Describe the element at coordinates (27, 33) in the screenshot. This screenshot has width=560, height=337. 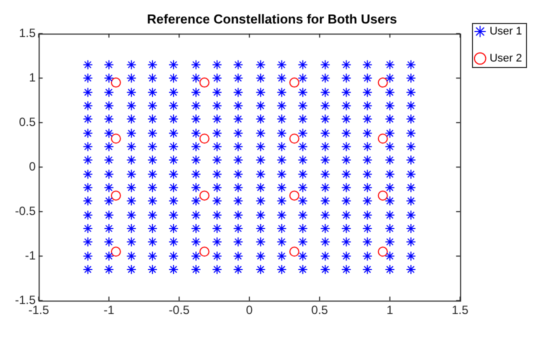
I see `y-tick-label: 1.5` at that location.